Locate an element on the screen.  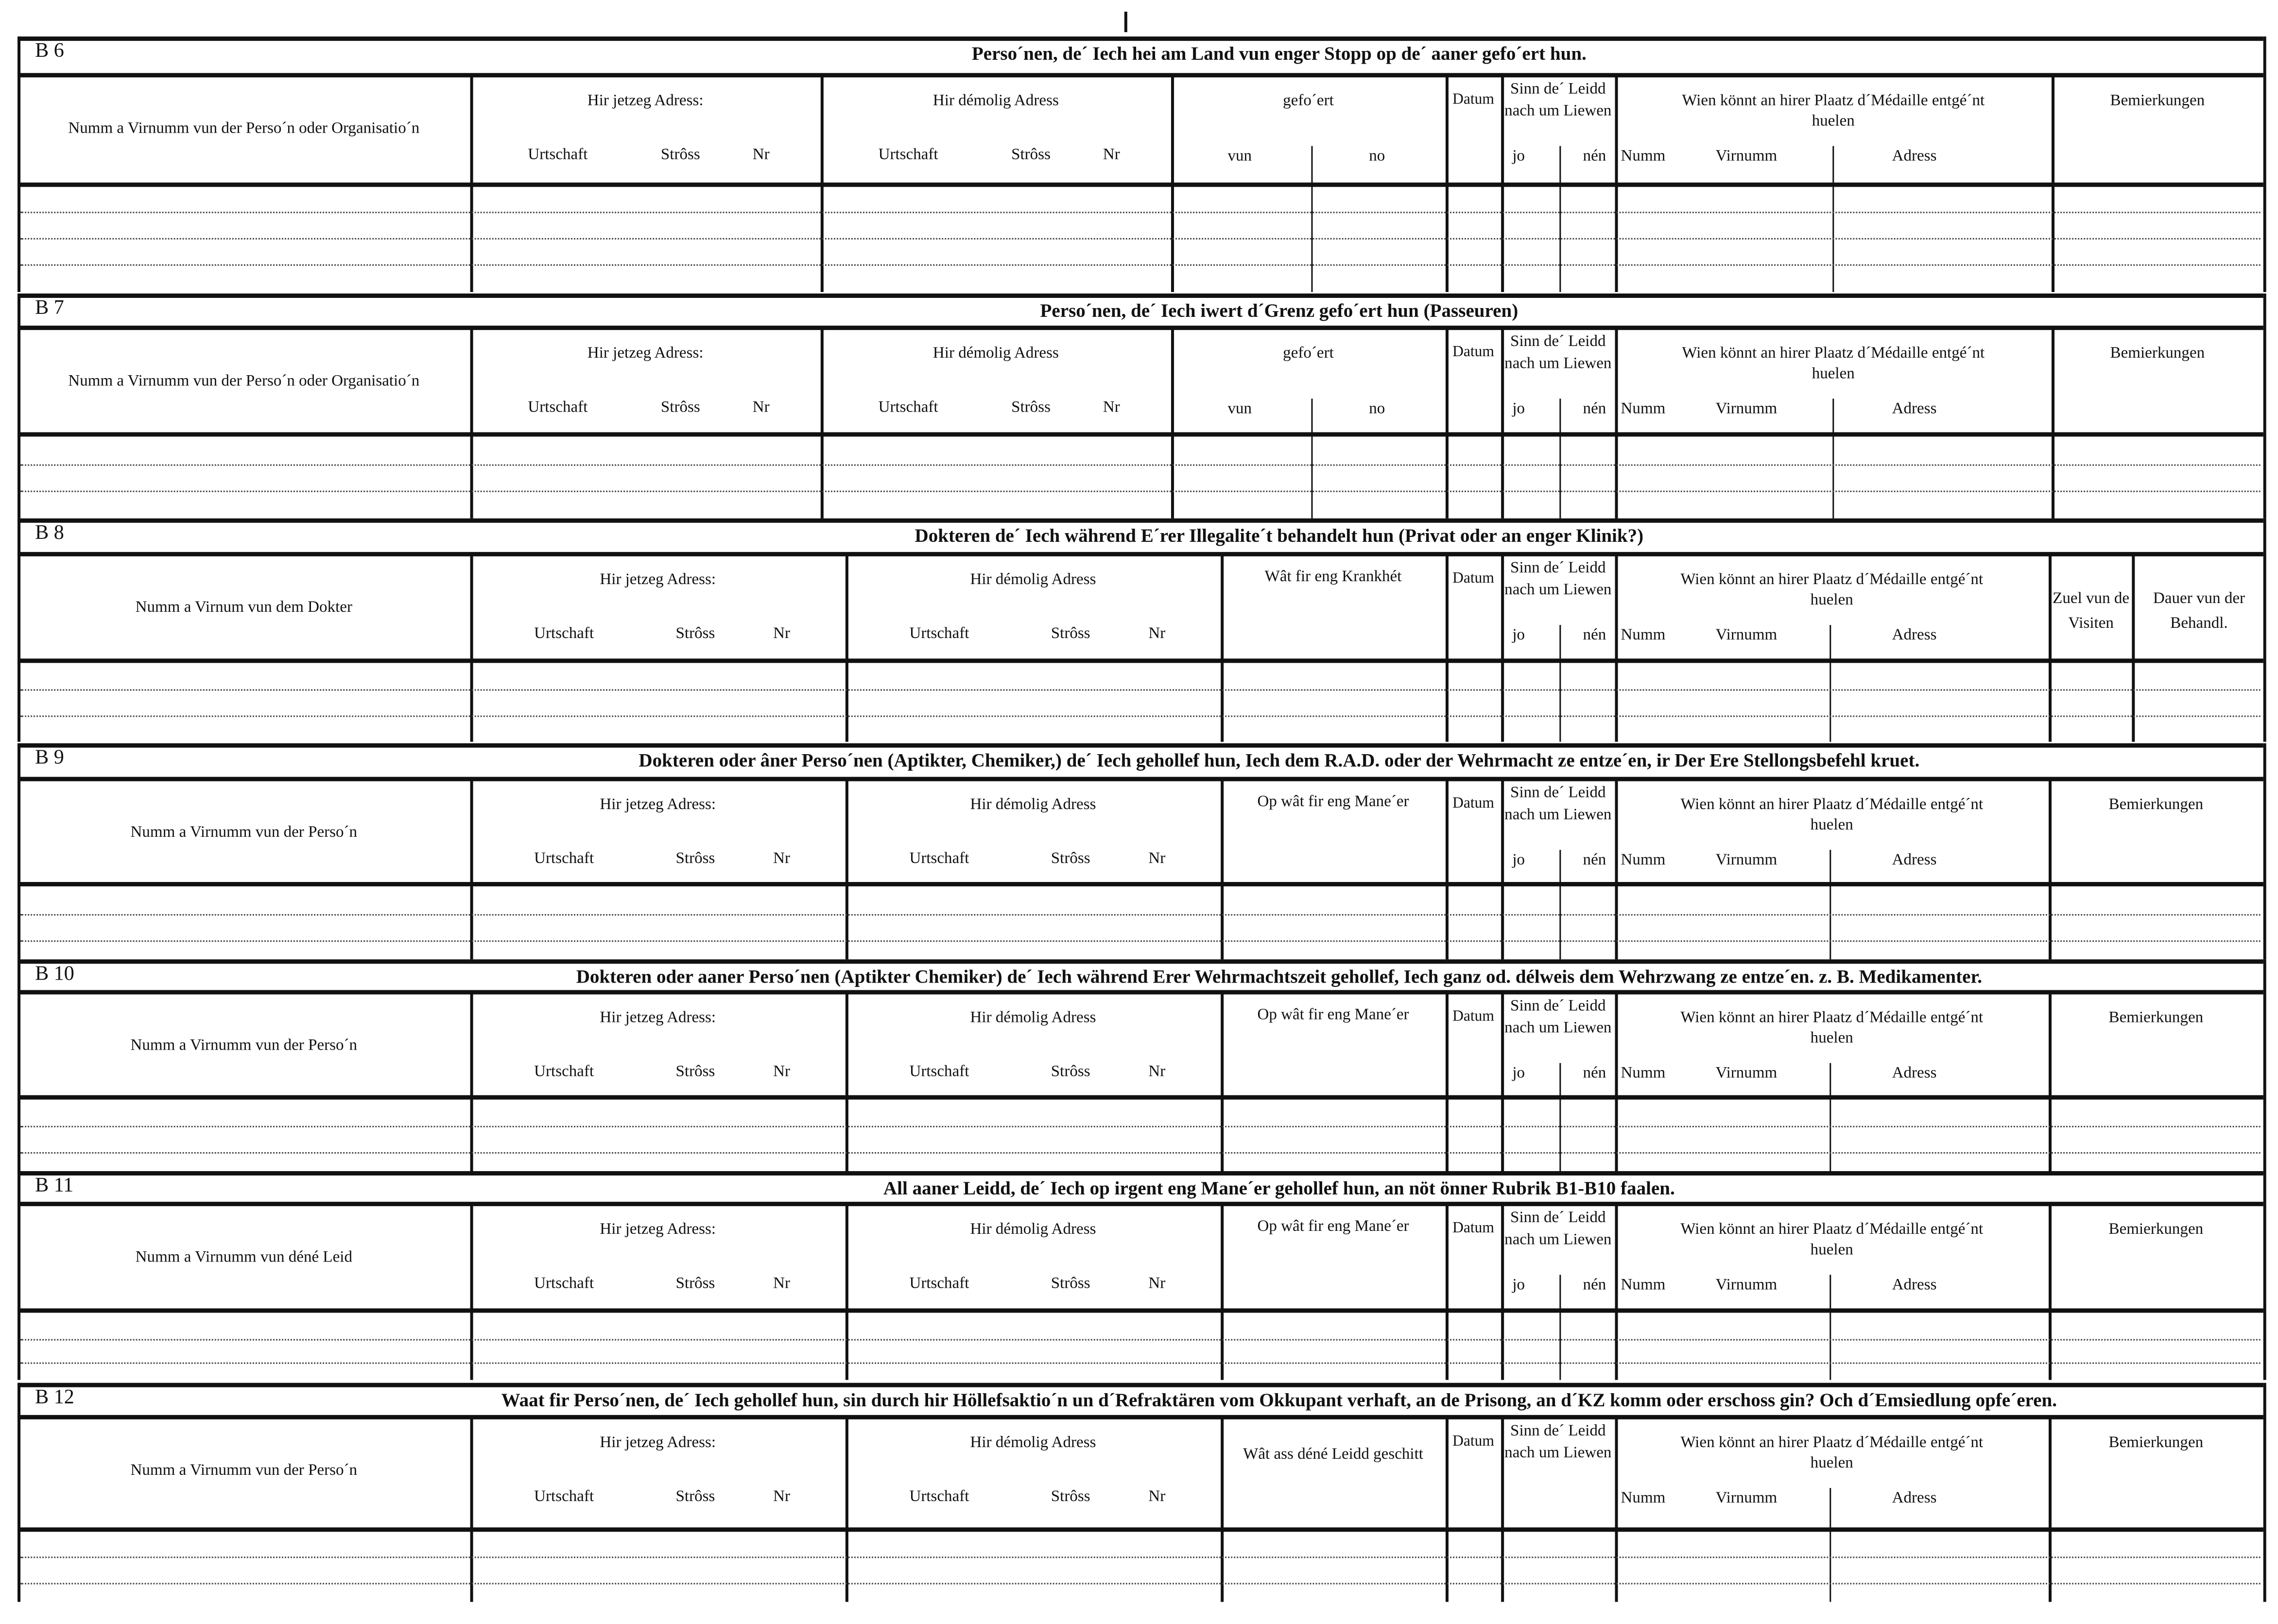
col4-subheader-1: no is located at coordinates (1377, 156).